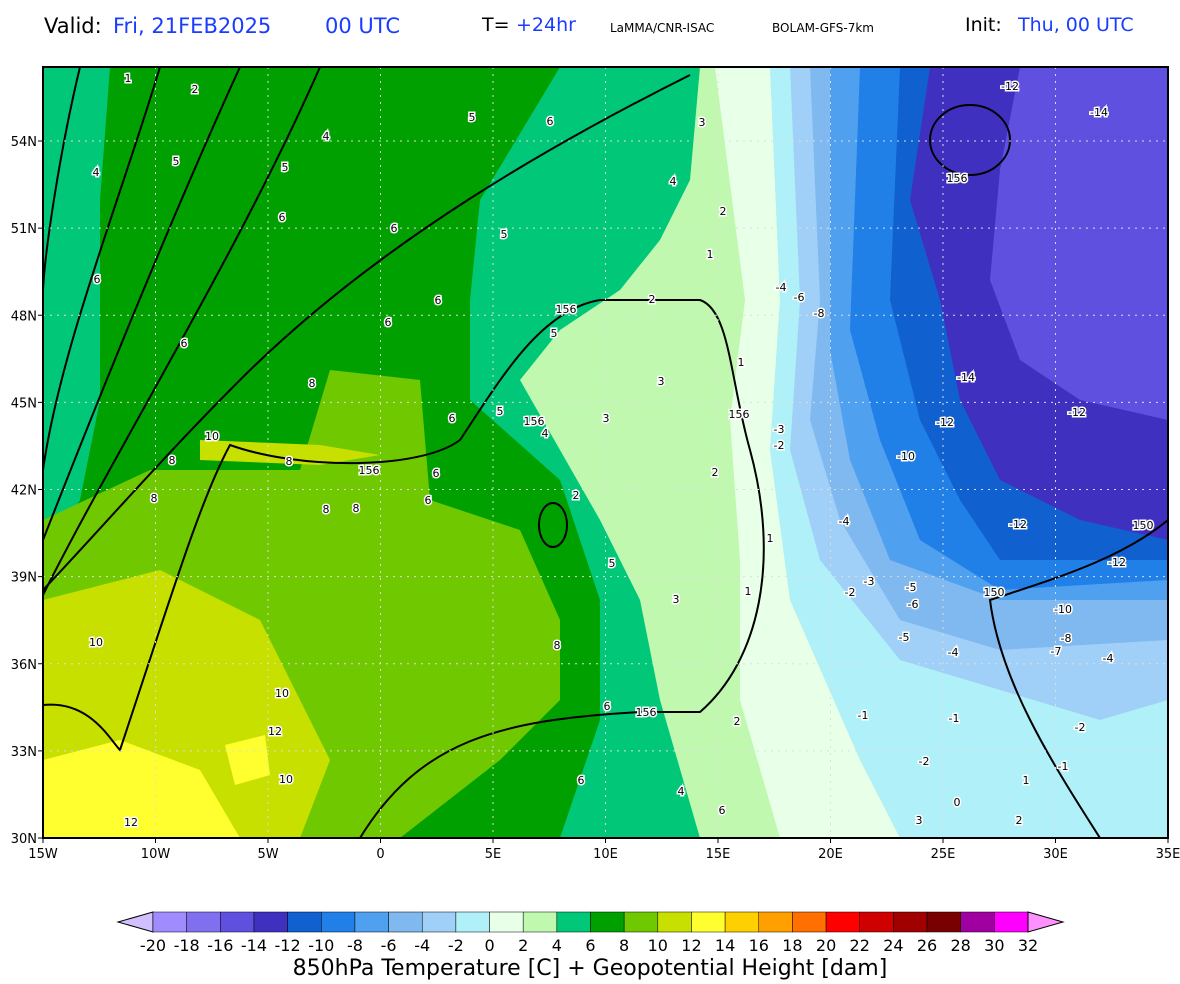  I want to click on colorbar-tick-label: -20, so click(153, 945).